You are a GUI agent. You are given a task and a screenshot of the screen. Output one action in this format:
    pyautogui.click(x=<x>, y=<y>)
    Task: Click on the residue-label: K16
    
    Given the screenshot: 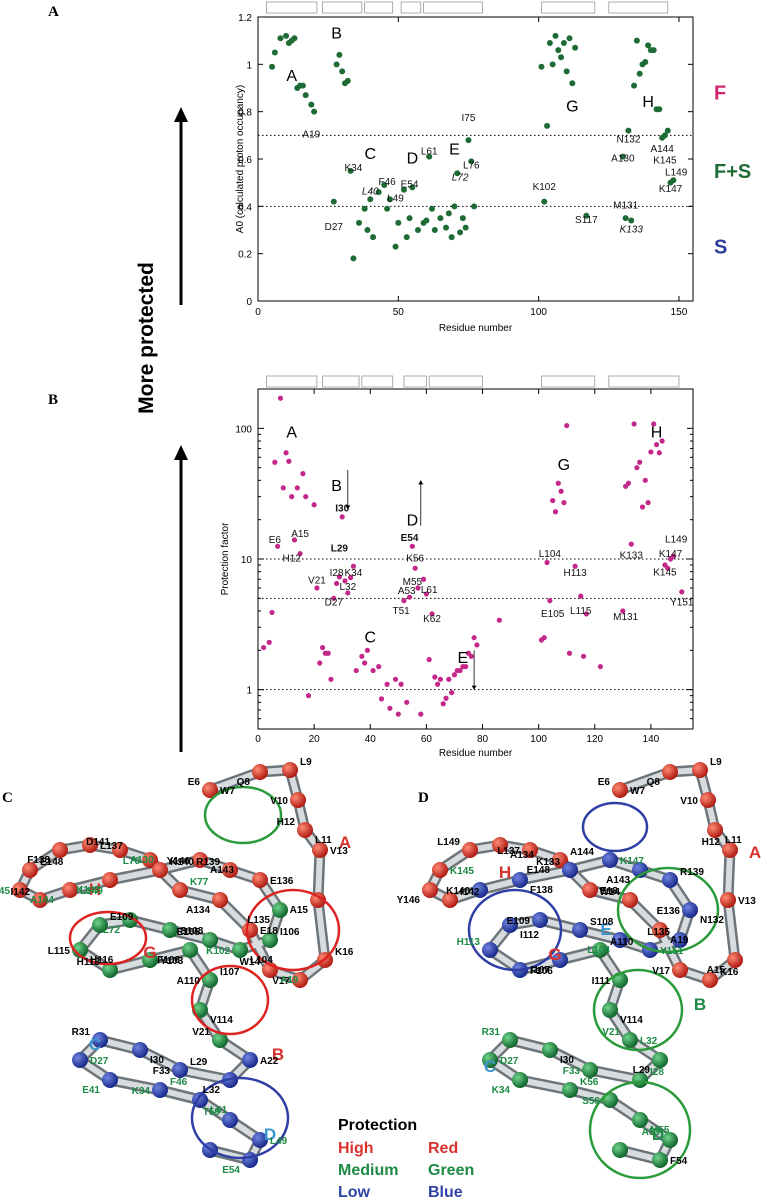 What is the action you would take?
    pyautogui.click(x=729, y=972)
    